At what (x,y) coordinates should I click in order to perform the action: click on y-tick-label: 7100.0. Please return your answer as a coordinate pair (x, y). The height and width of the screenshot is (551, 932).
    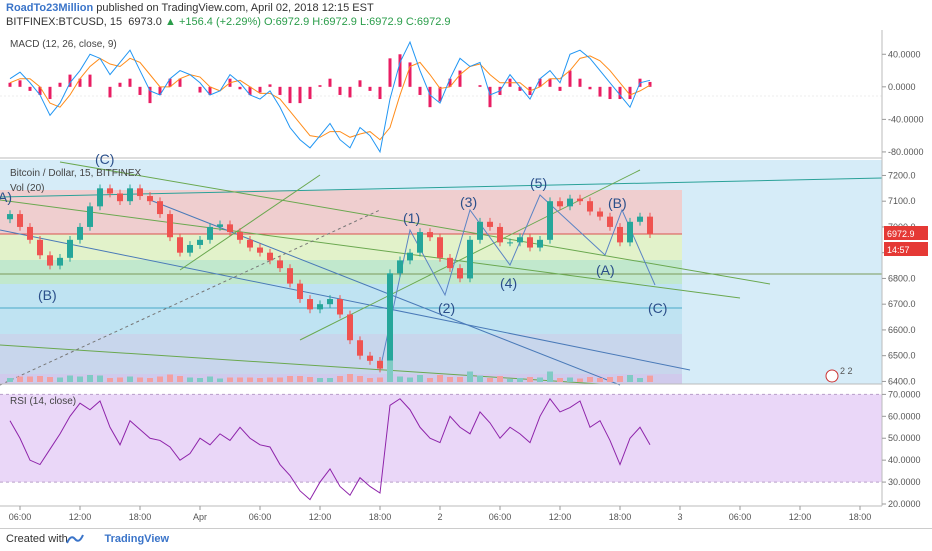
    Looking at the image, I should click on (902, 201).